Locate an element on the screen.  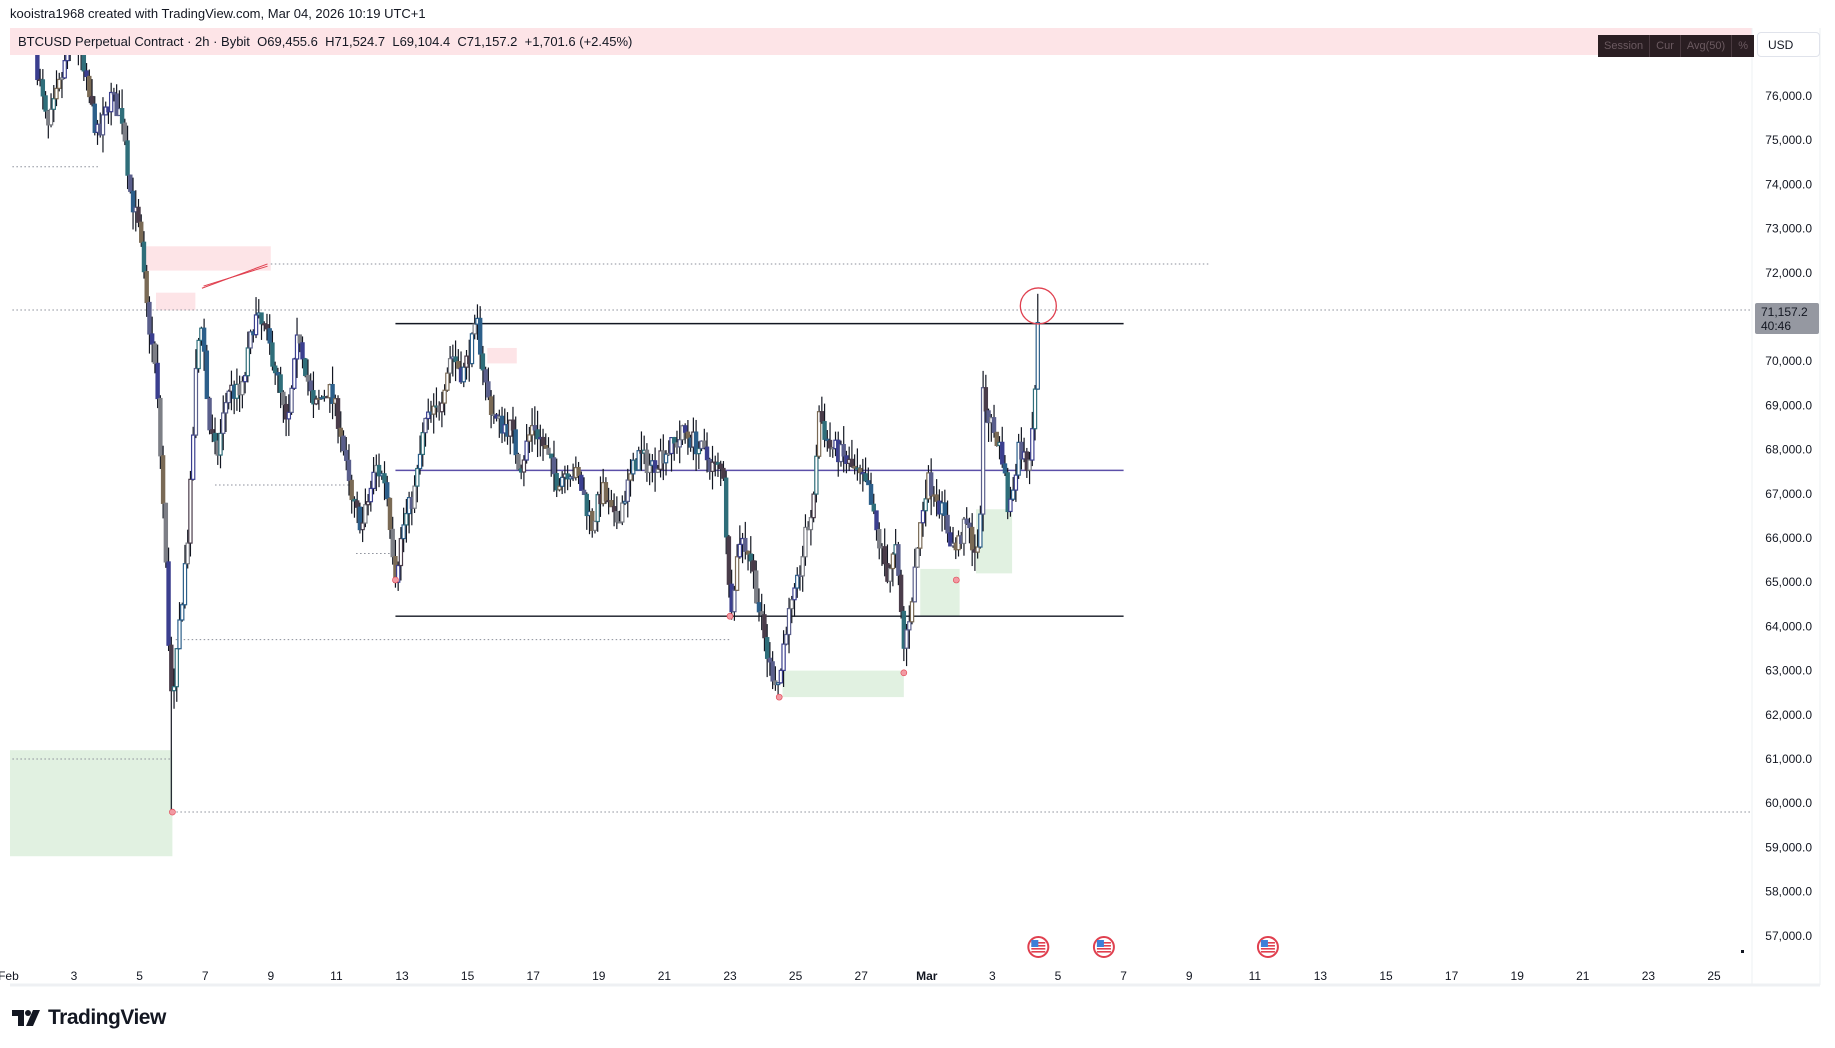
price-tick-label: 57,000.0 is located at coordinates (1788, 936).